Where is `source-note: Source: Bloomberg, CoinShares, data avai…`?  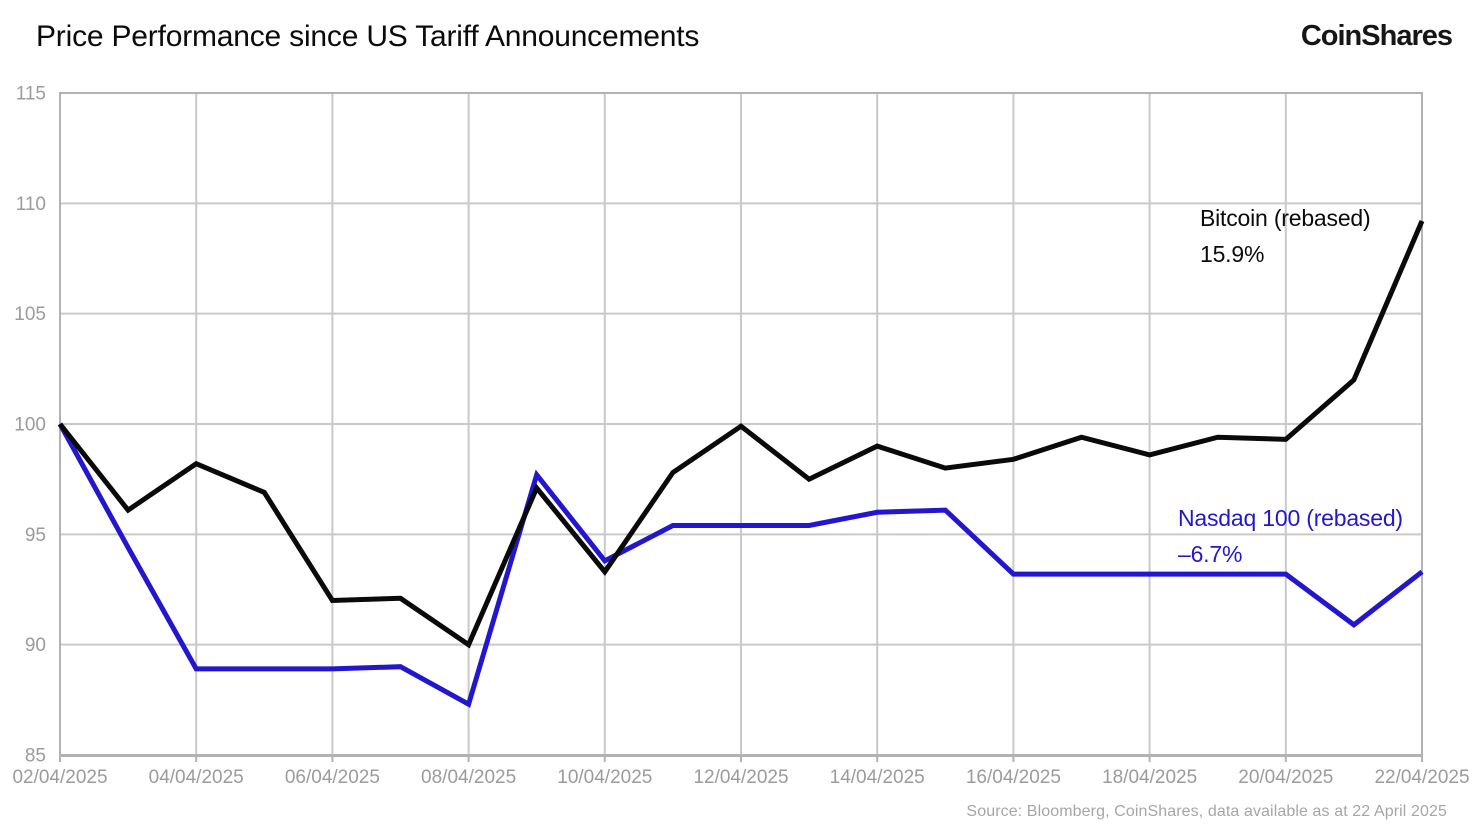
source-note: Source: Bloomberg, CoinShares, data avai… is located at coordinates (1206, 811).